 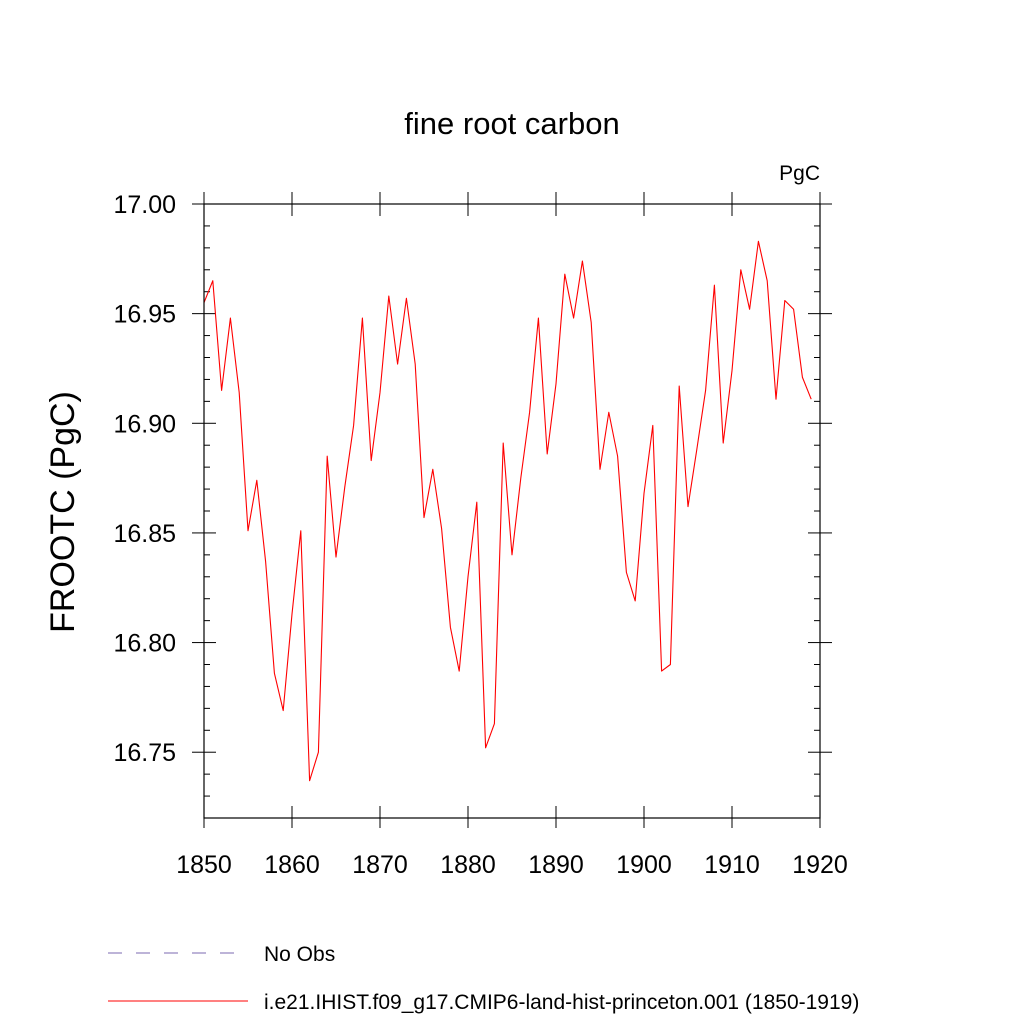 What do you see at coordinates (799, 173) in the screenshot?
I see `units-label: PgC` at bounding box center [799, 173].